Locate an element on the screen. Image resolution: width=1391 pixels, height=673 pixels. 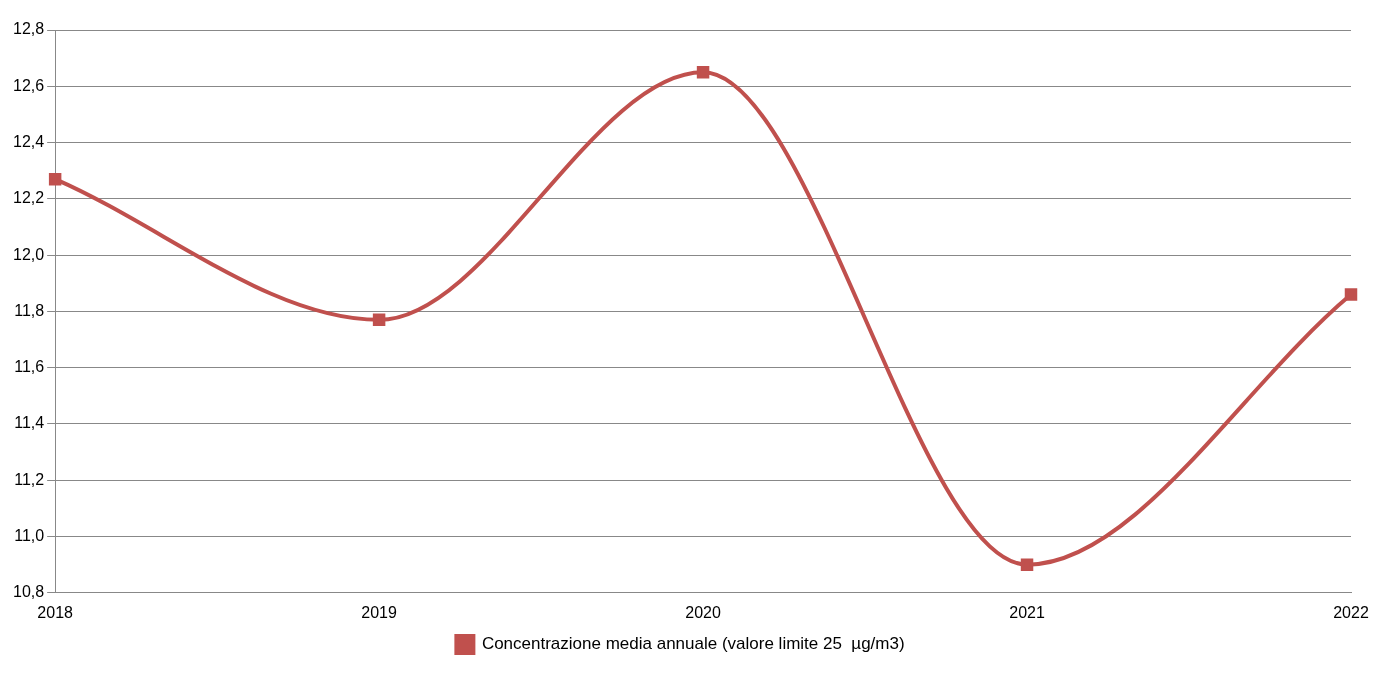
y-tick-label: 12,6 is located at coordinates (29, 85).